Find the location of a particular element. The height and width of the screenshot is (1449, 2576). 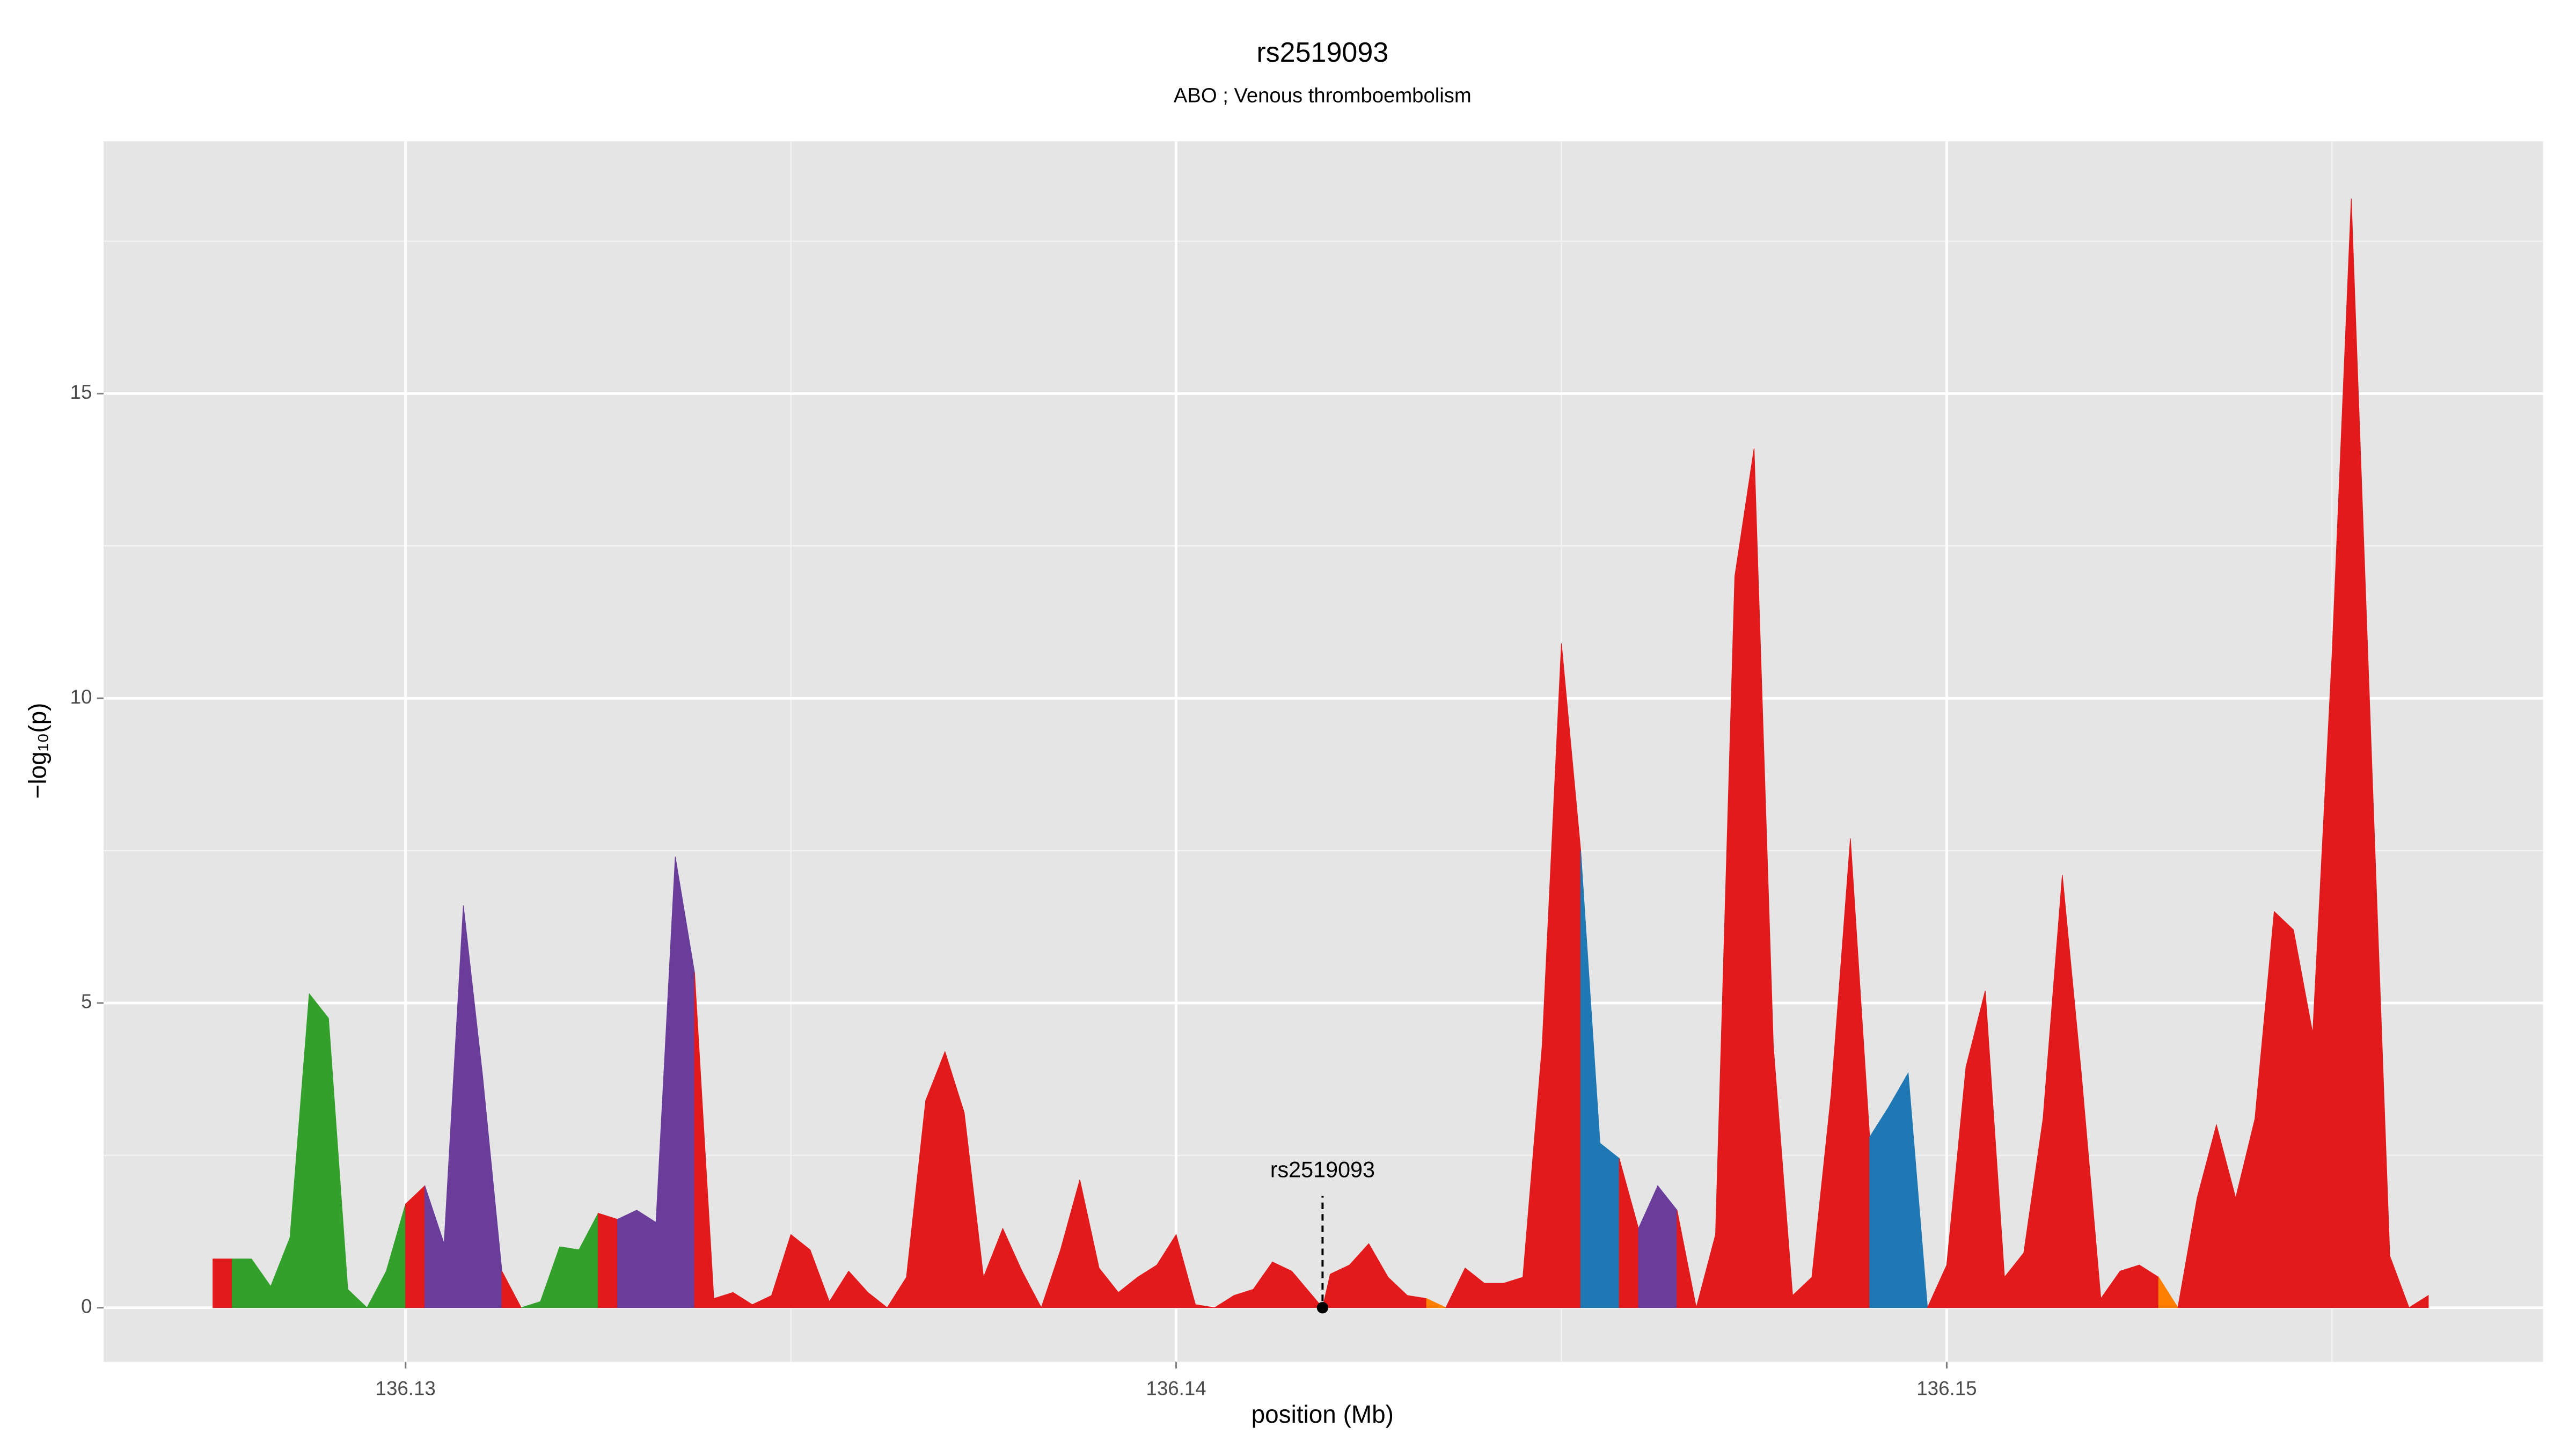

y-tick-label: 10 is located at coordinates (81, 697).